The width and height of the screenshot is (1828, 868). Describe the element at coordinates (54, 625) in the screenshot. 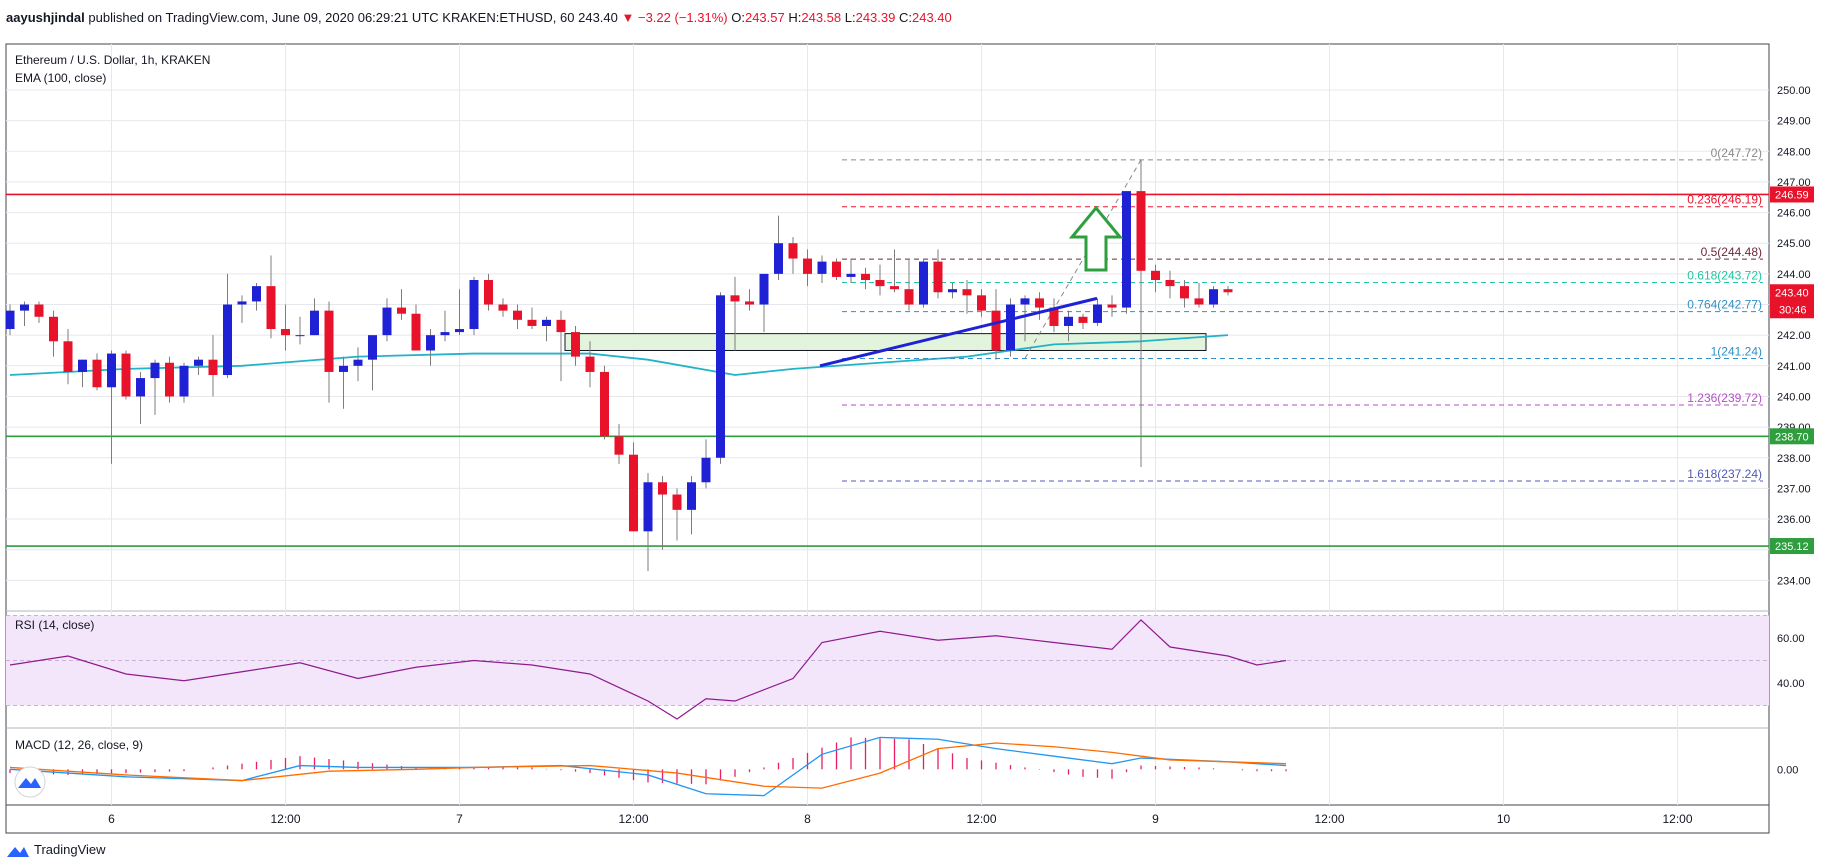

I see `rsi-label: RSI (14, close)` at that location.